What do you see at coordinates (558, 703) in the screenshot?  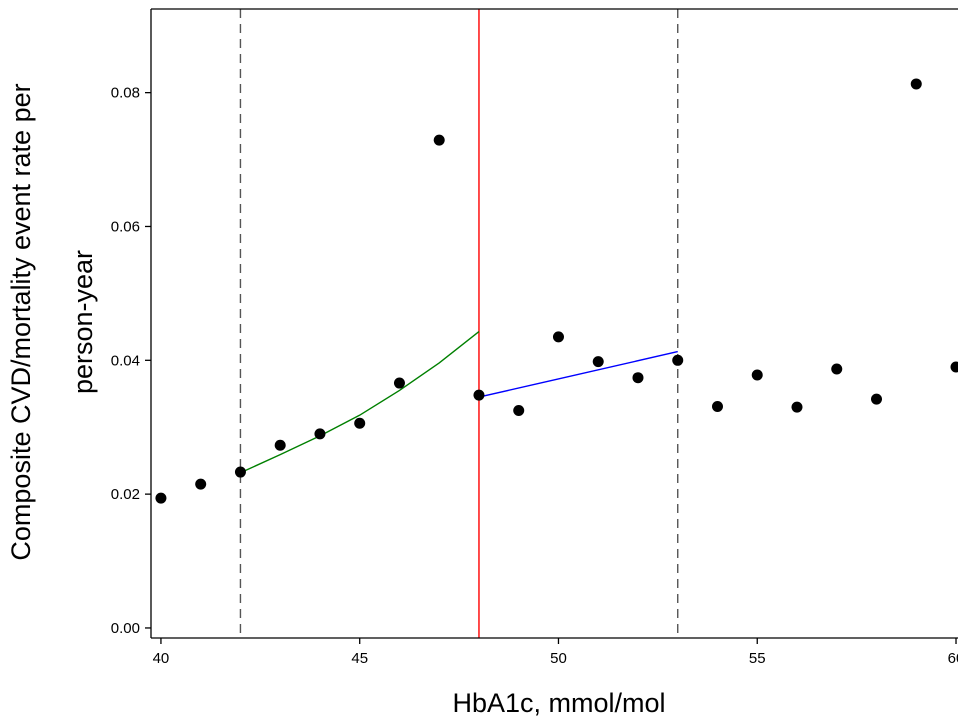 I see `x-axis-title: HbA1c, mmol/mol` at bounding box center [558, 703].